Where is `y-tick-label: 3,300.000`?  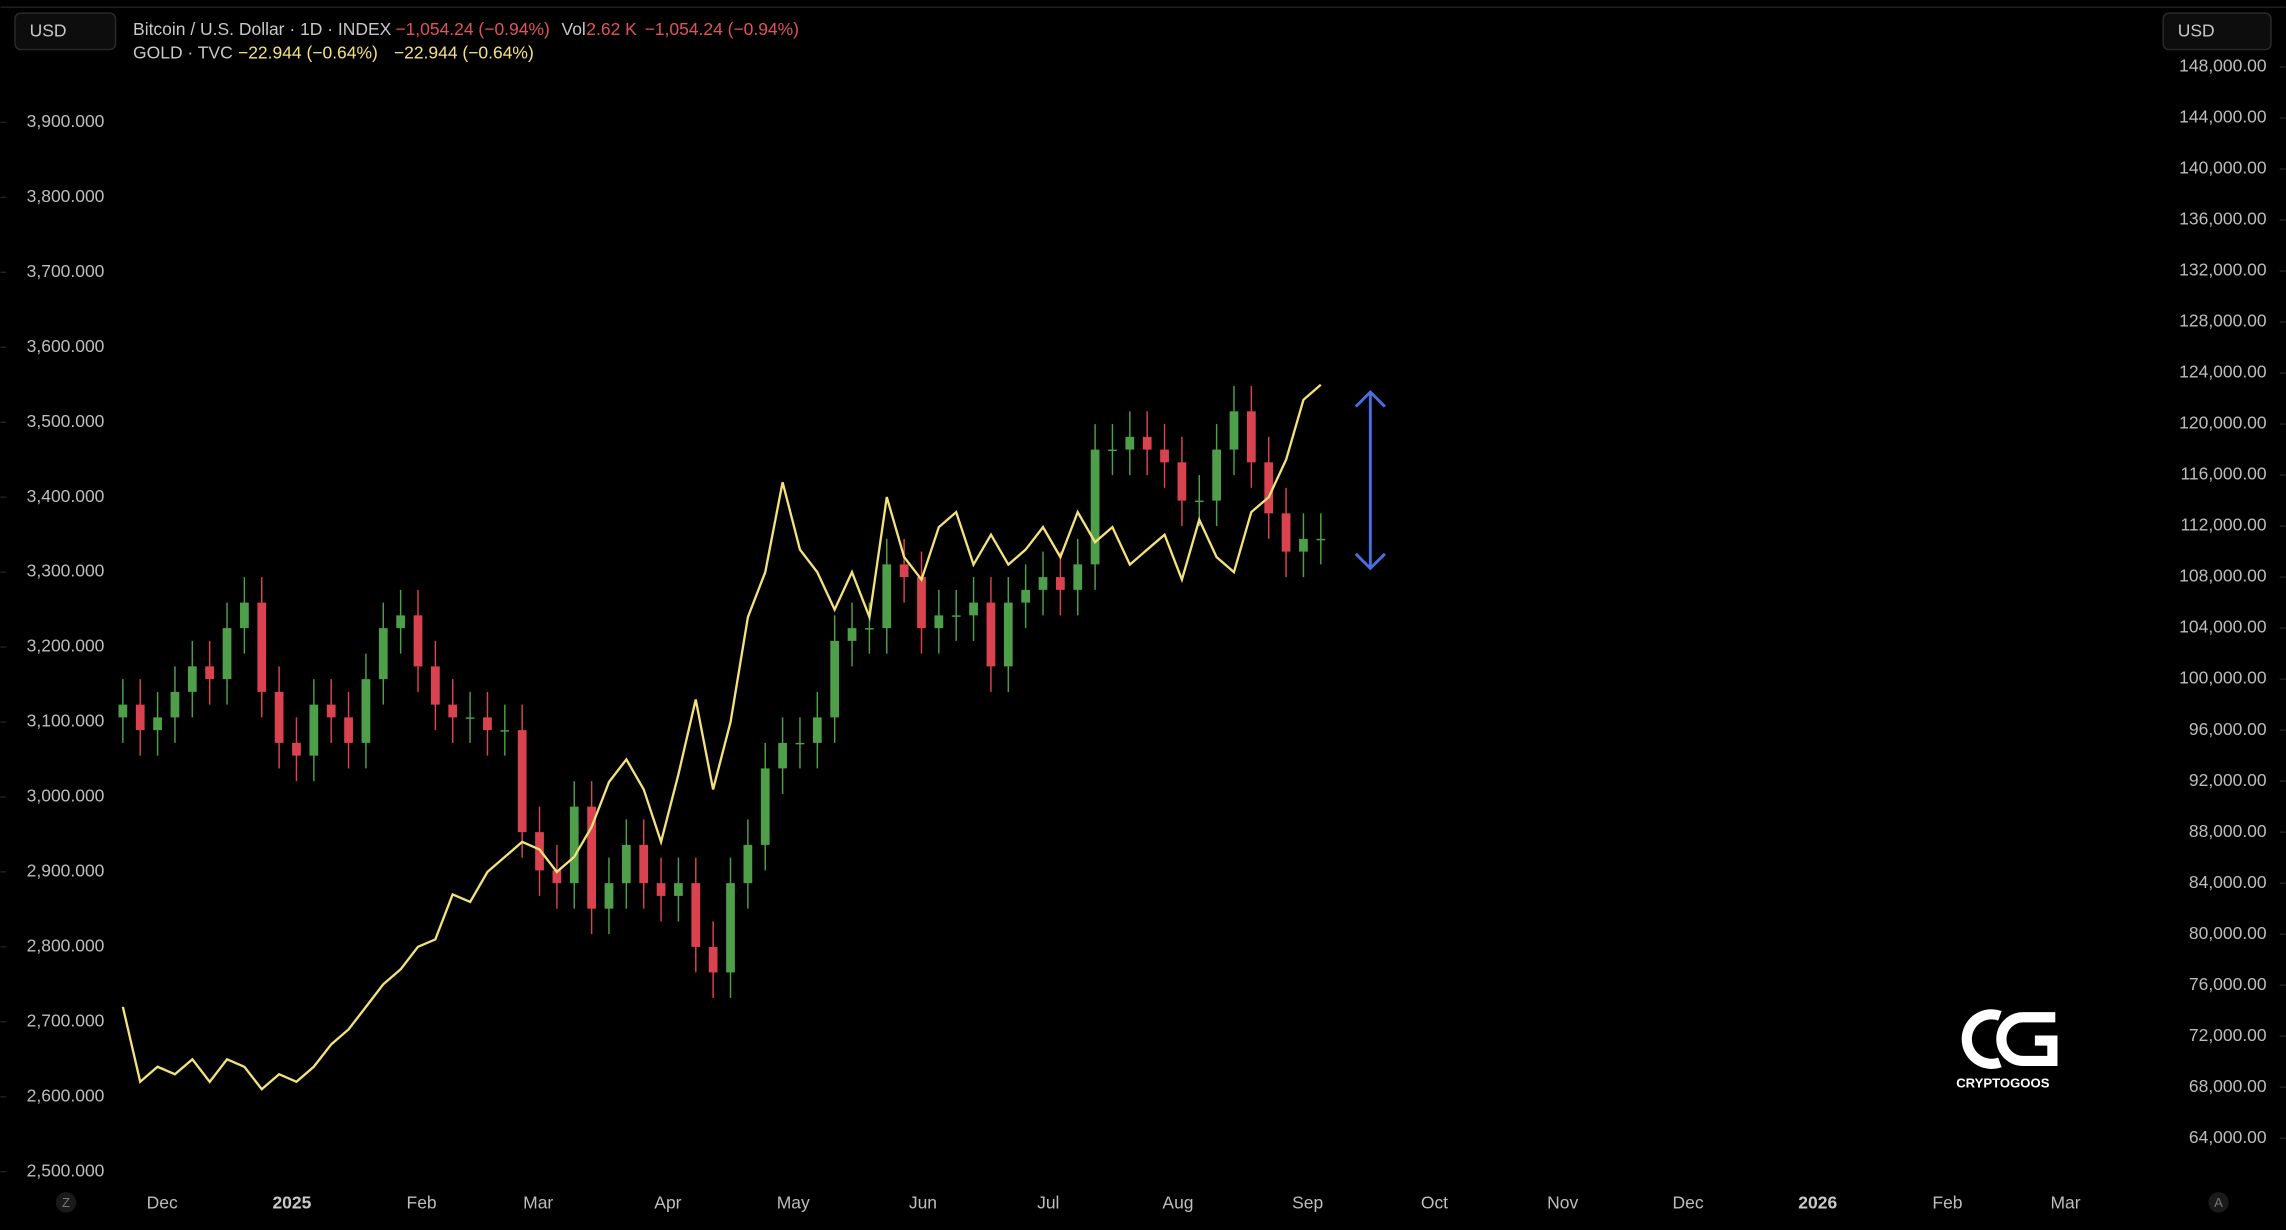 y-tick-label: 3,300.000 is located at coordinates (66, 571).